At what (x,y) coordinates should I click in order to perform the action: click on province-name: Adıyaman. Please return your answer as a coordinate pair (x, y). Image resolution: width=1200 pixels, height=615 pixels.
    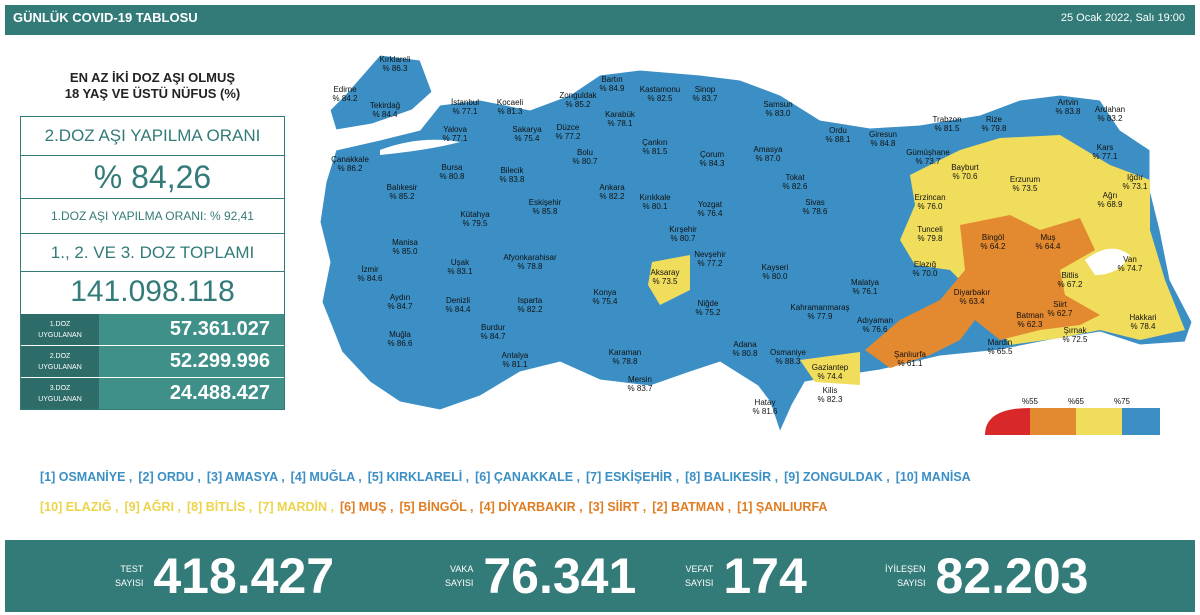
    Looking at the image, I should click on (875, 320).